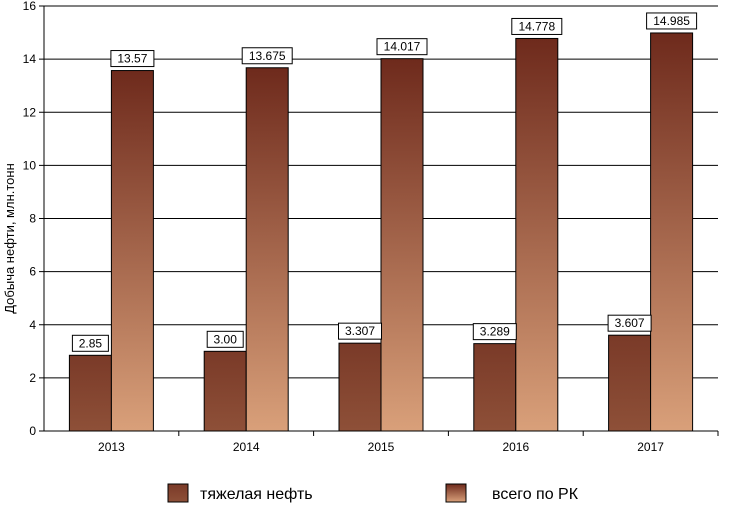 The width and height of the screenshot is (737, 505). What do you see at coordinates (535, 494) in the screenshot?
I see `legend-label-total: всего по РК` at bounding box center [535, 494].